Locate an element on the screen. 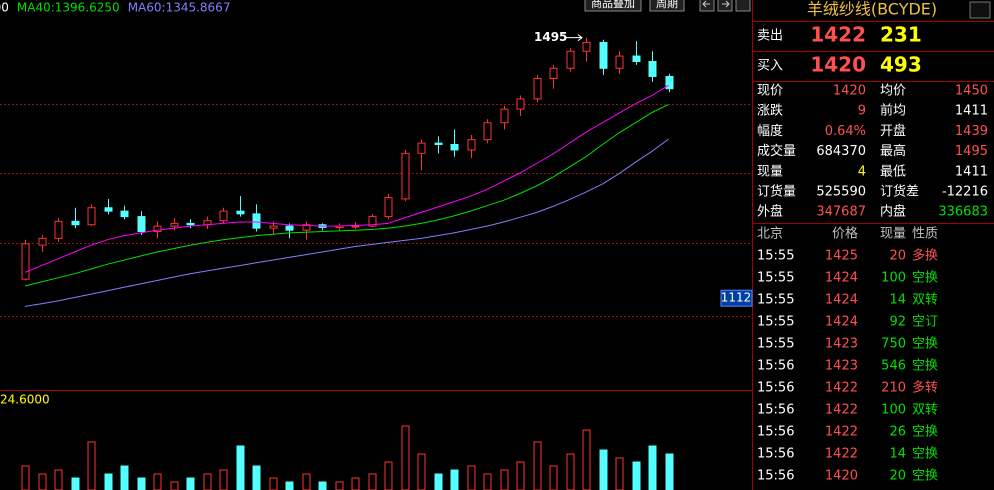  sell-volume: 231 is located at coordinates (901, 35).